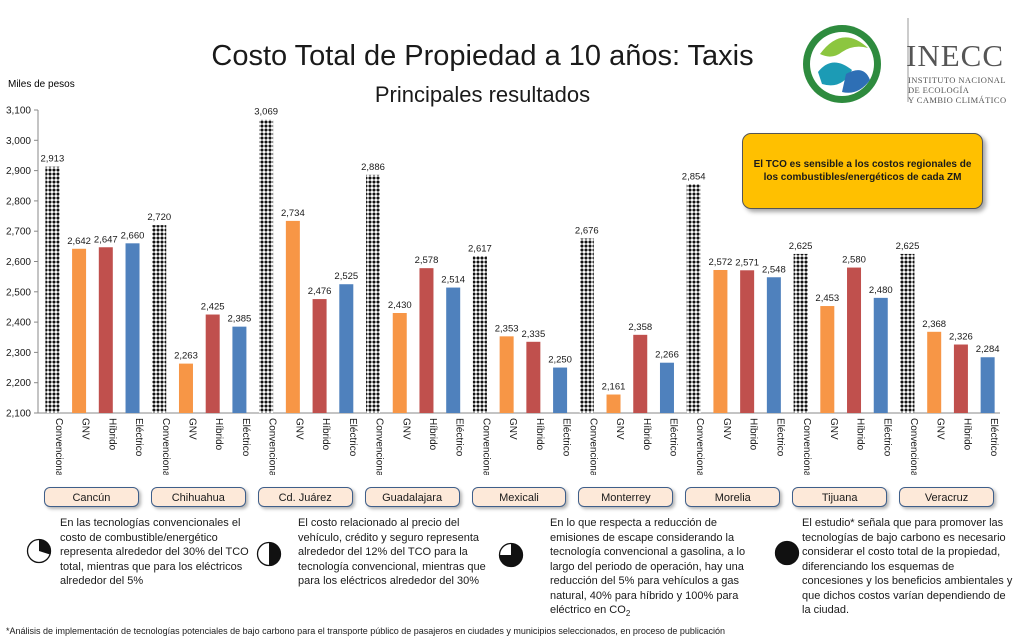  I want to click on pie-full-icon, so click(787, 553).